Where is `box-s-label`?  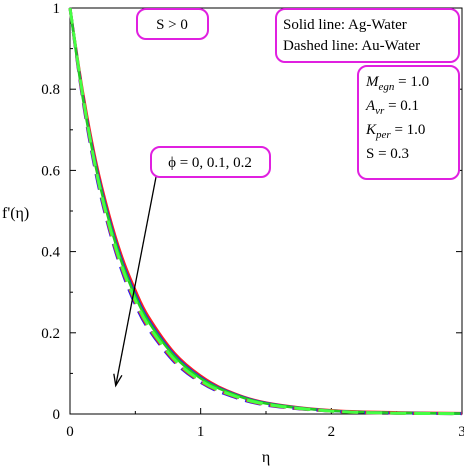 box-s-label is located at coordinates (172, 24).